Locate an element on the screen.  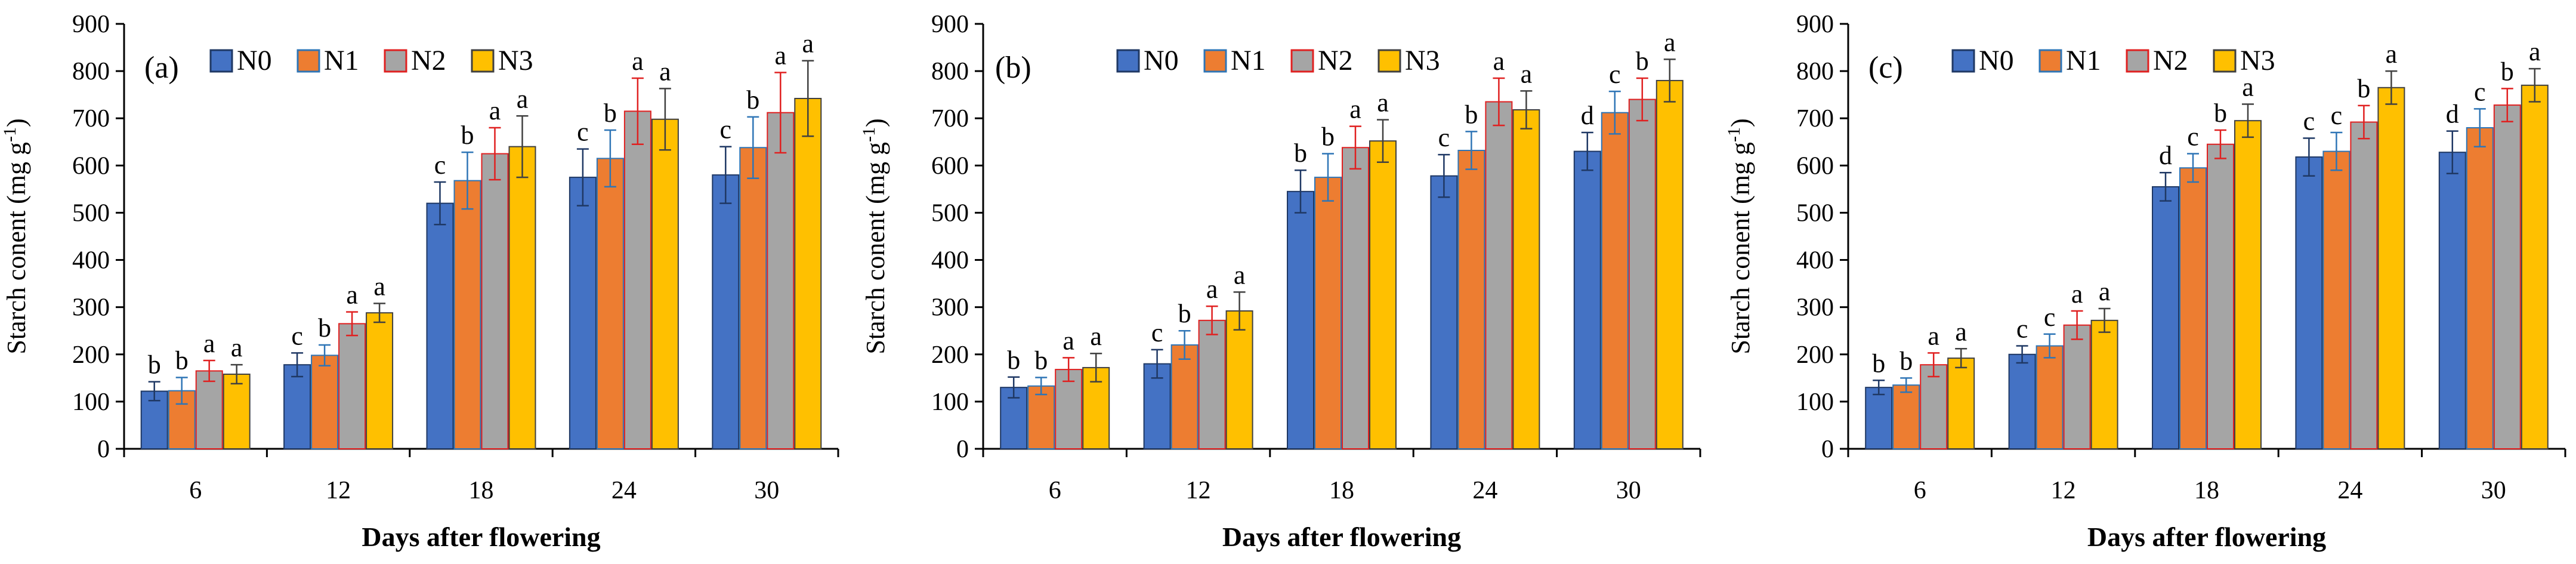
x-tick-label: 12 is located at coordinates (338, 490).